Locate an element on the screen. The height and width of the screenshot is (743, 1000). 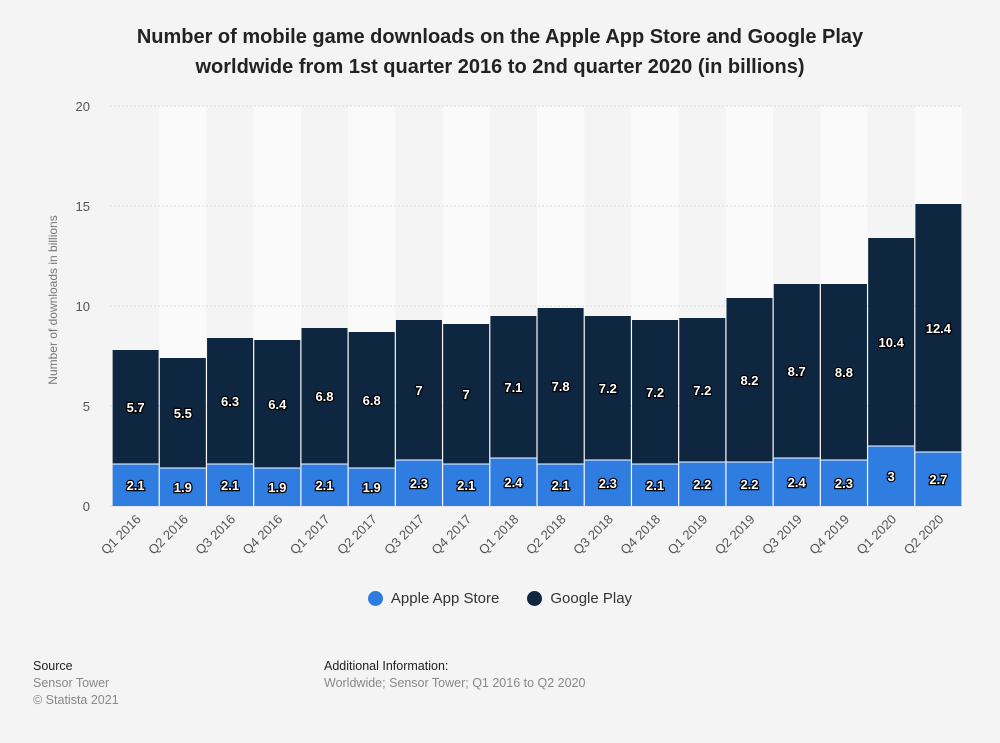
data-label-google: 6.8 is located at coordinates (324, 396).